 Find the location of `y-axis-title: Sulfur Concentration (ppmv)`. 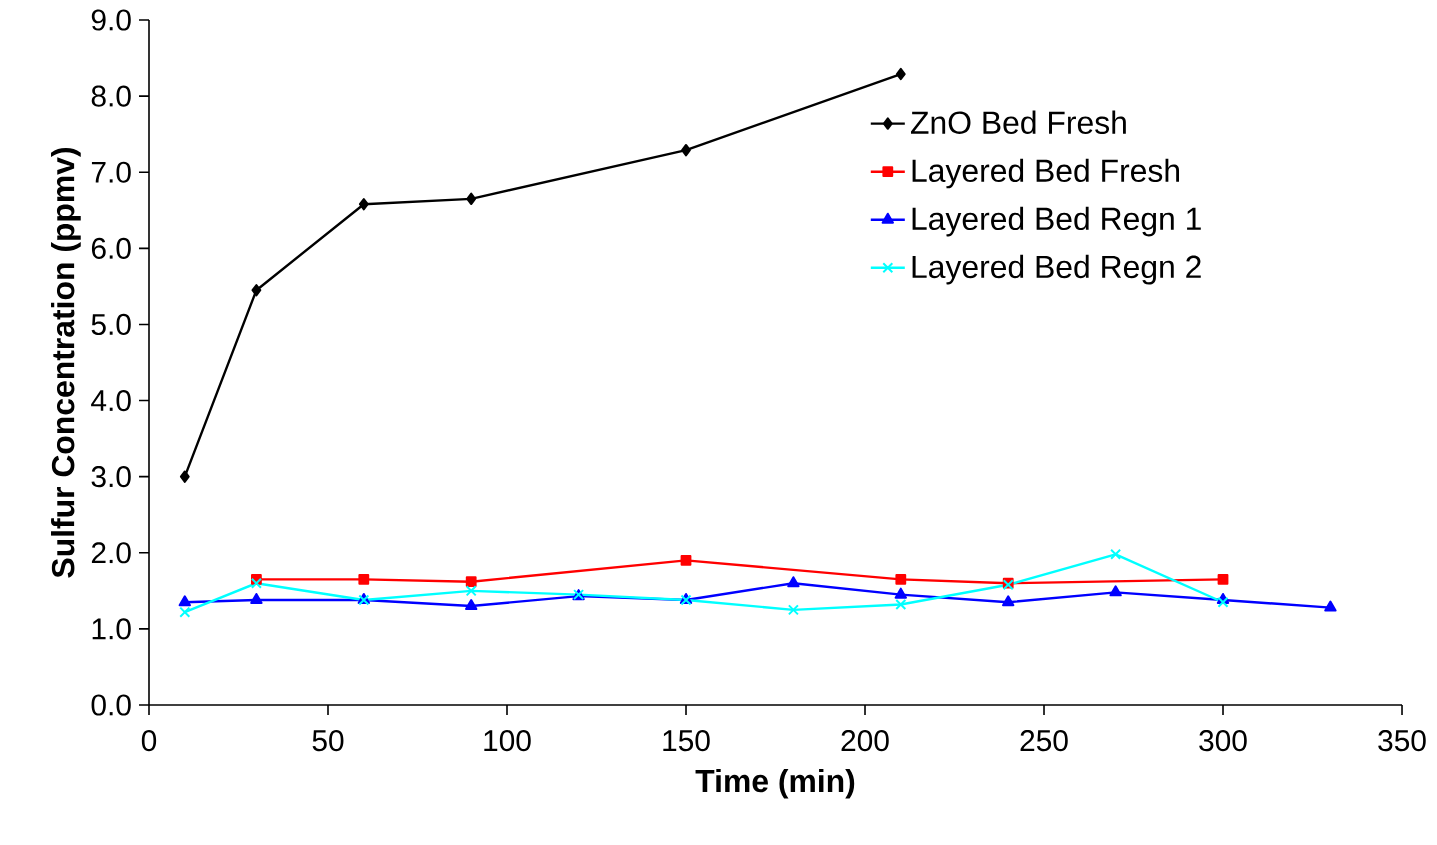

y-axis-title: Sulfur Concentration (ppmv) is located at coordinates (66, 363).